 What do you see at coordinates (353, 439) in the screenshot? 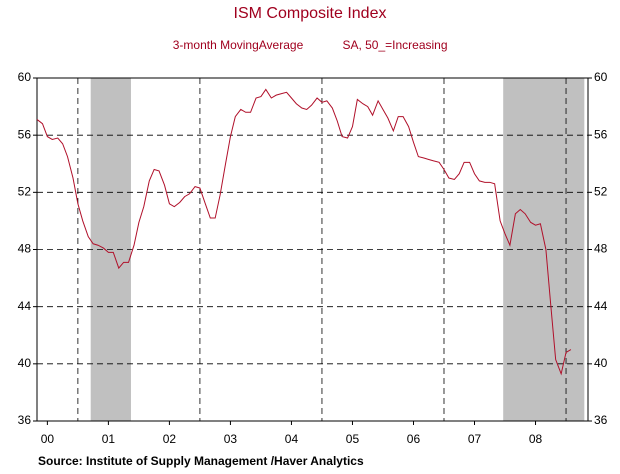
I see `x-tick-label: 05` at bounding box center [353, 439].